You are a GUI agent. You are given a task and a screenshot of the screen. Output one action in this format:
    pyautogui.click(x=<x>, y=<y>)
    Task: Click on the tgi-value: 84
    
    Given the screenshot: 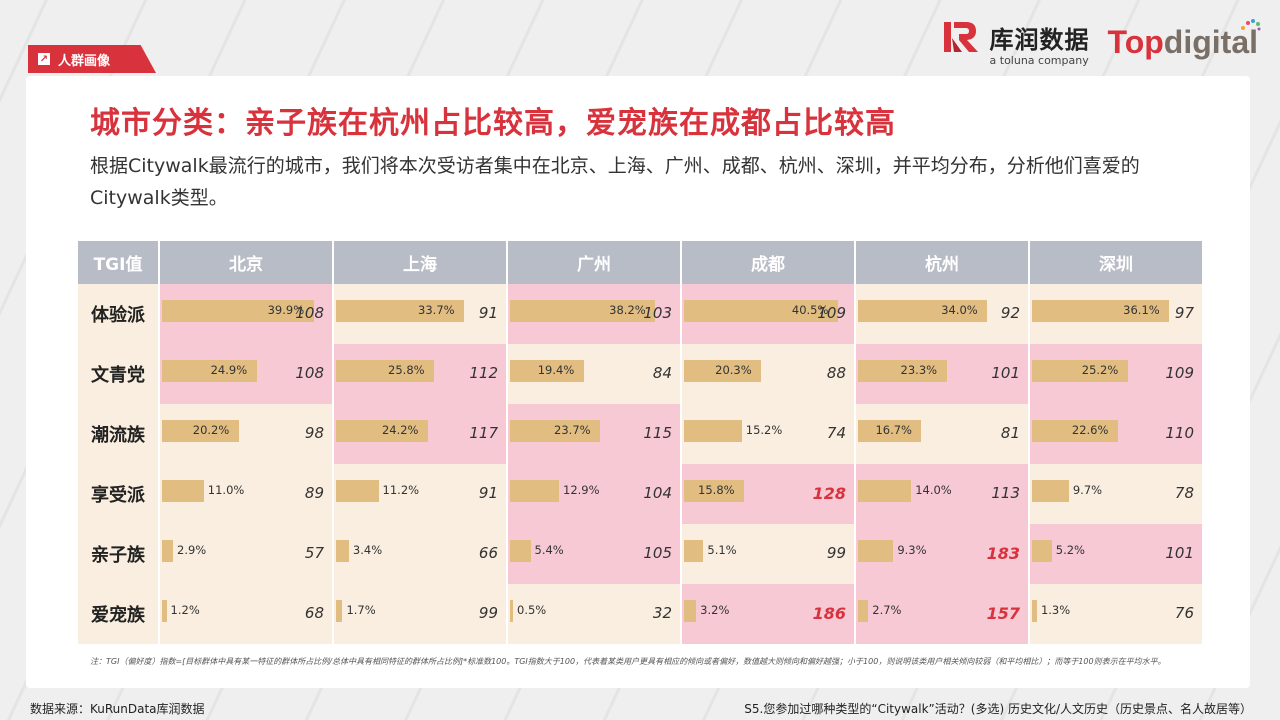 What is the action you would take?
    pyautogui.click(x=662, y=373)
    